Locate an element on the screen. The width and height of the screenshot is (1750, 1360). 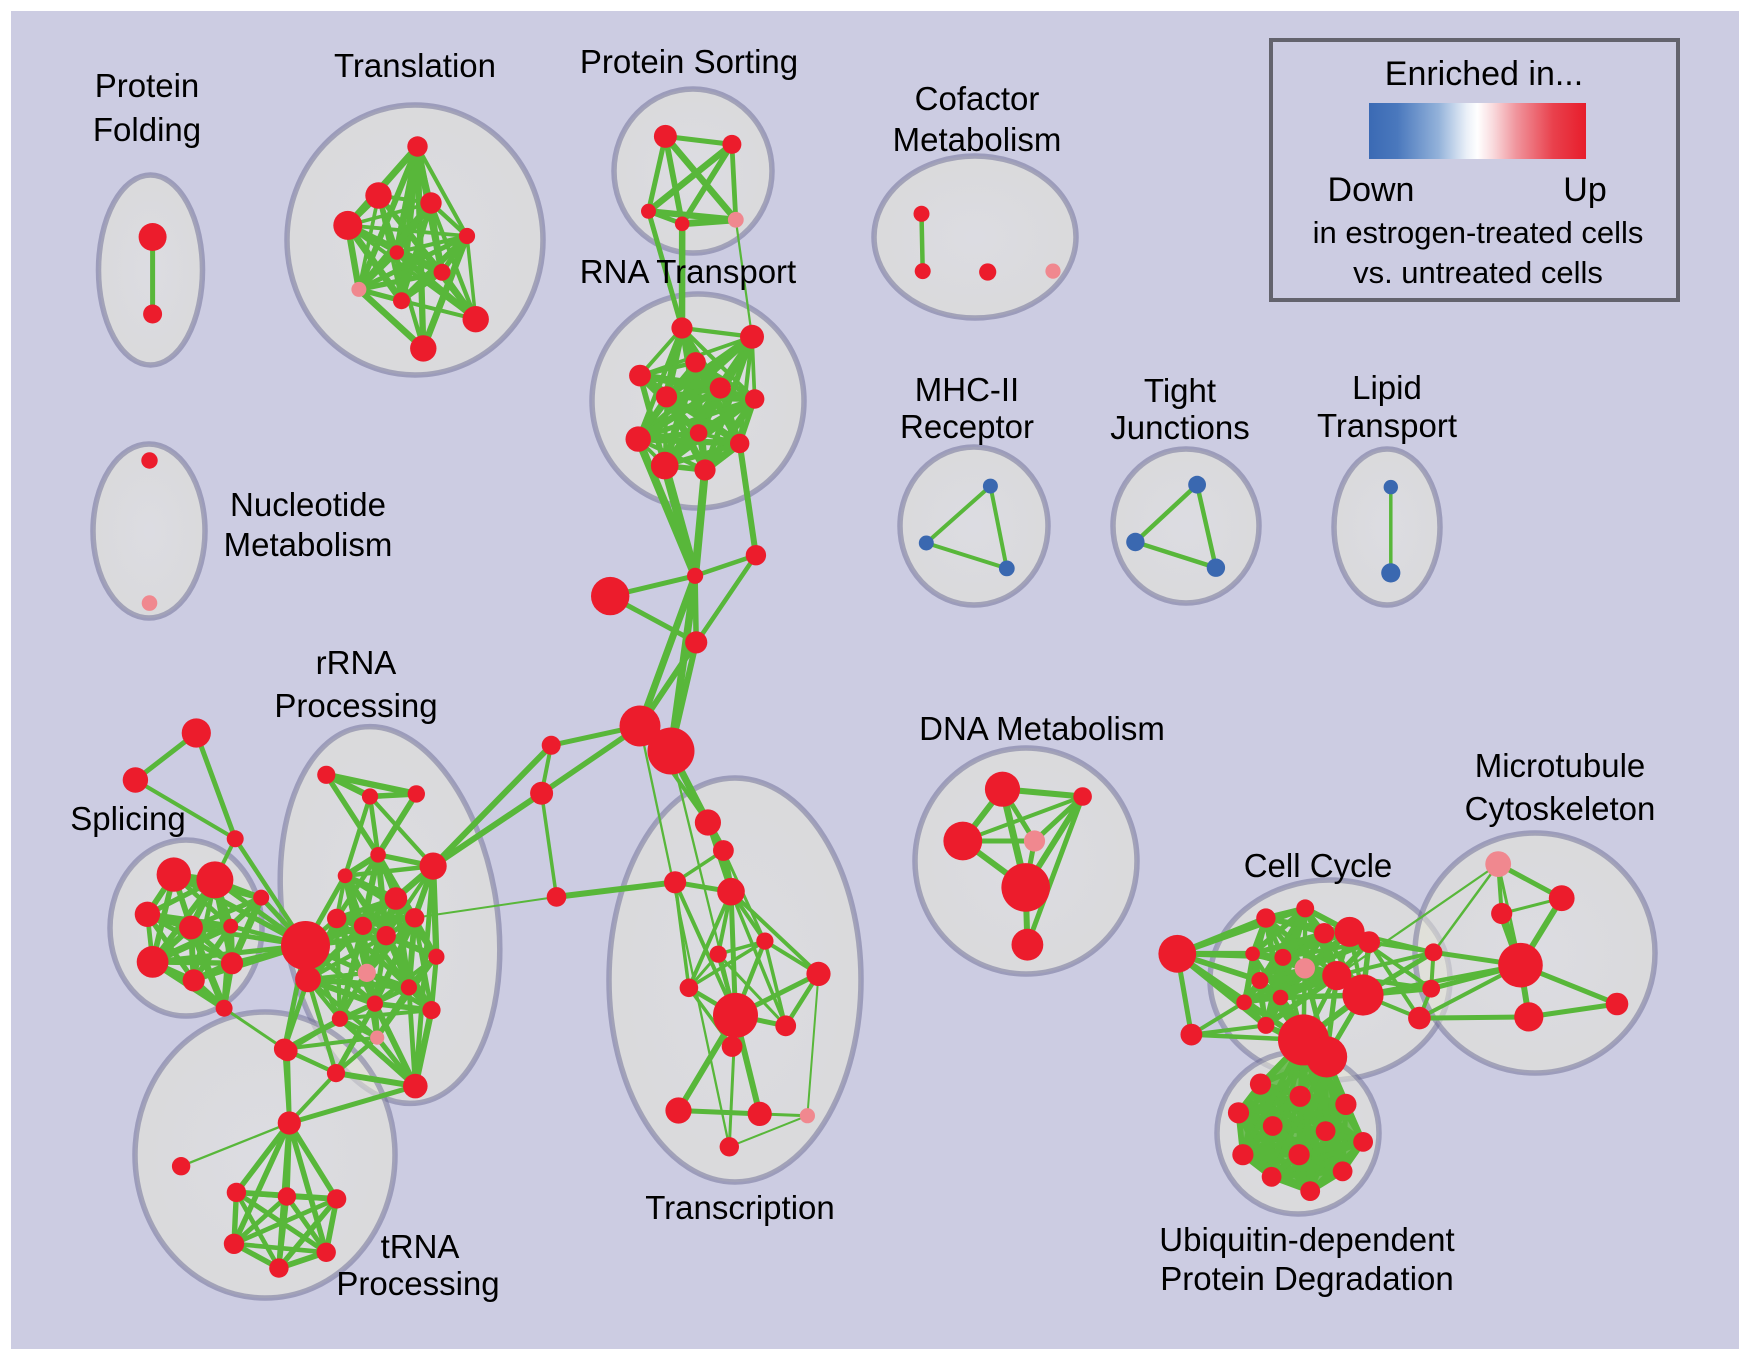
svg-text: Nucleotide is located at coordinates (308, 504).